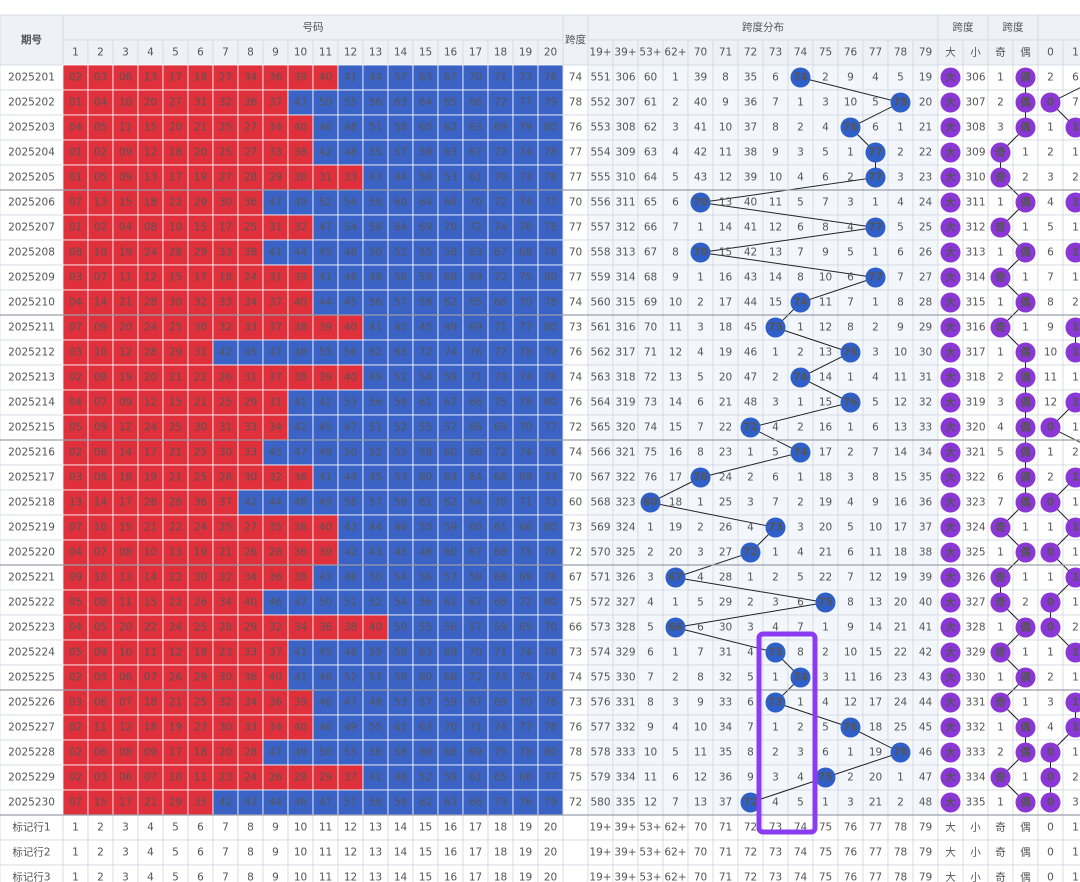  What do you see at coordinates (175, 828) in the screenshot?
I see `footer-value: 5` at bounding box center [175, 828].